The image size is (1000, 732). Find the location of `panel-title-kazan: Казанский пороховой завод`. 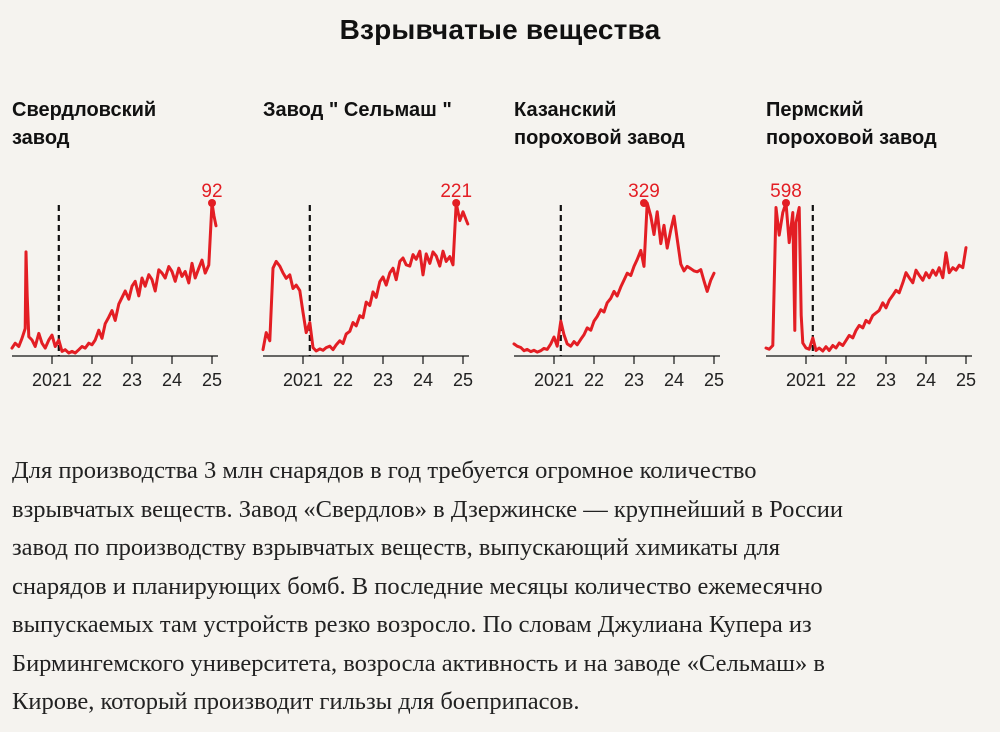

panel-title-kazan: Казанский пороховой завод is located at coordinates (634, 124).